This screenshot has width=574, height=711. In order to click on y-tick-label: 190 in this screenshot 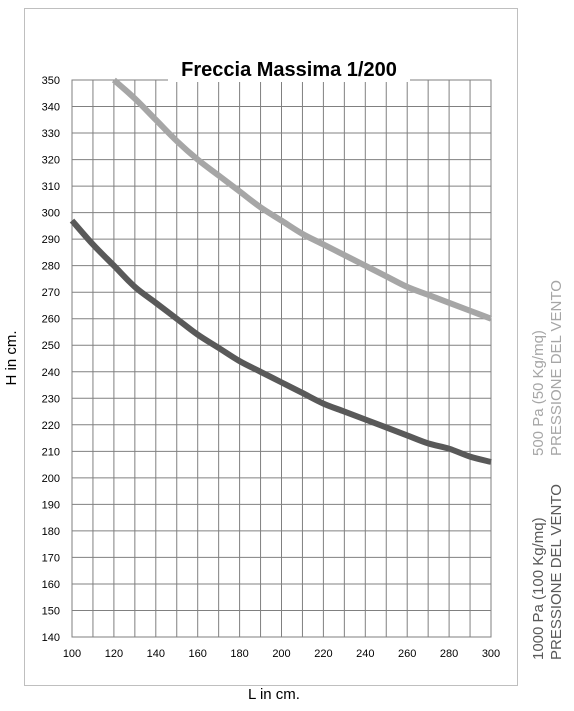, I will do `click(51, 505)`.